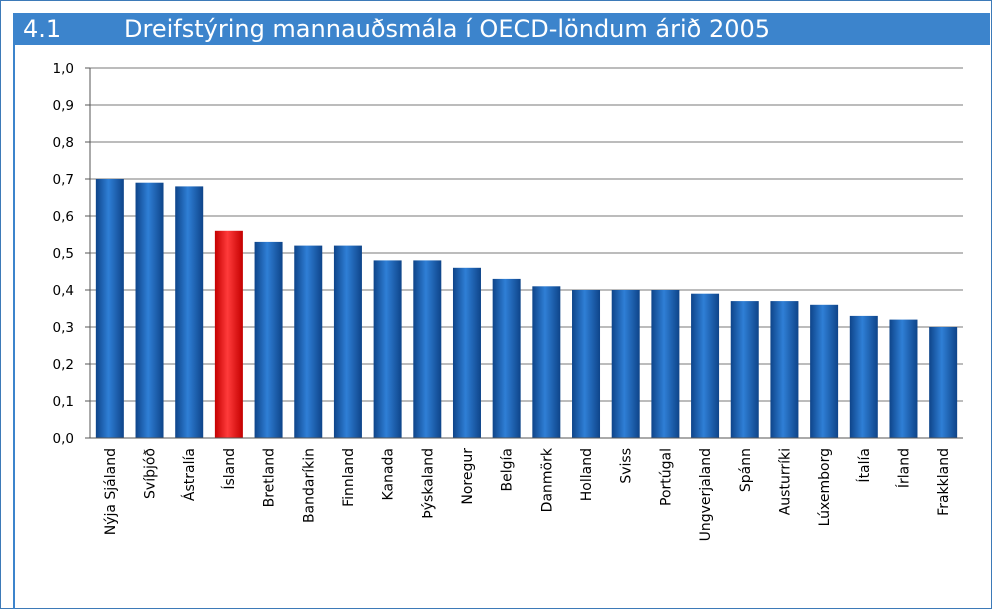  What do you see at coordinates (63, 180) in the screenshot?
I see `y-tick-label: 0,7` at bounding box center [63, 180].